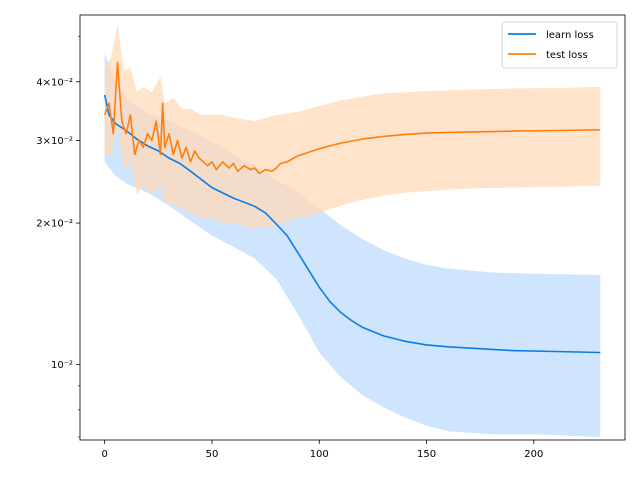 The image size is (640, 480). Describe the element at coordinates (533, 454) in the screenshot. I see `x-tick-label: 200` at that location.